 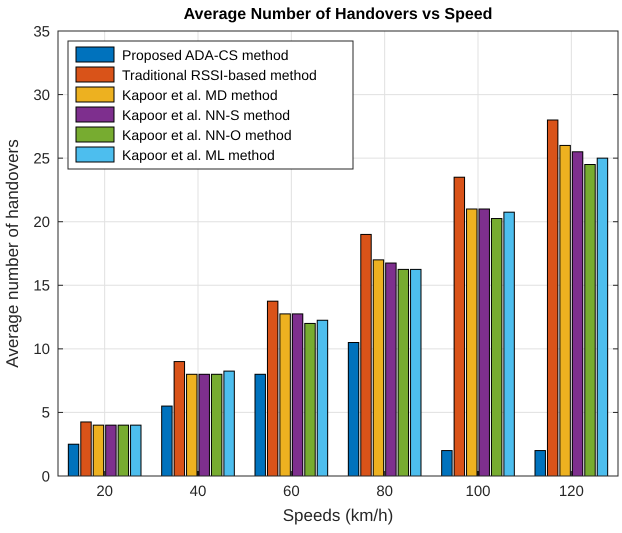 What do you see at coordinates (105, 491) in the screenshot?
I see `x-tick-label: 20` at bounding box center [105, 491].